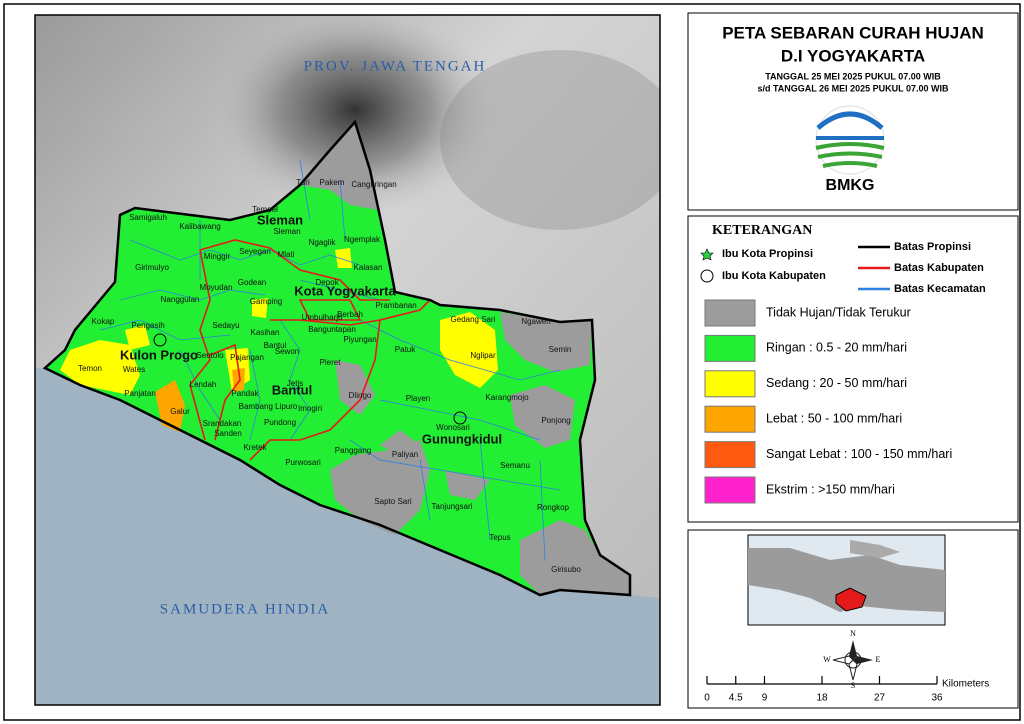  I want to click on district-label: Wates, so click(134, 369).